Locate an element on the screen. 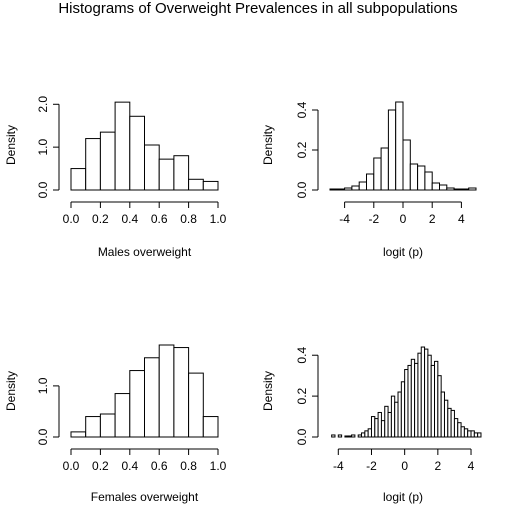  y-tick-label: 2.0 is located at coordinates (43, 104).